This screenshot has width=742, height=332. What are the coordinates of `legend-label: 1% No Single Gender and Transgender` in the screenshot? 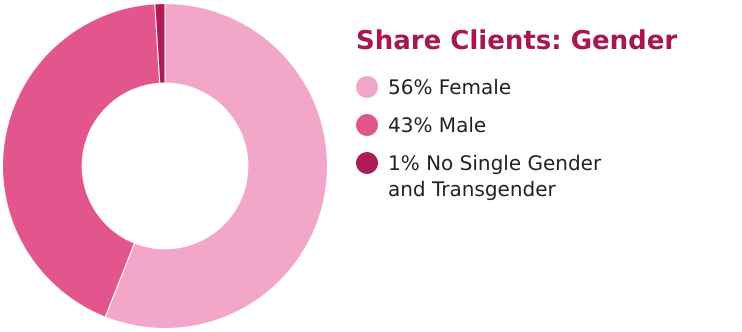 It's located at (495, 176).